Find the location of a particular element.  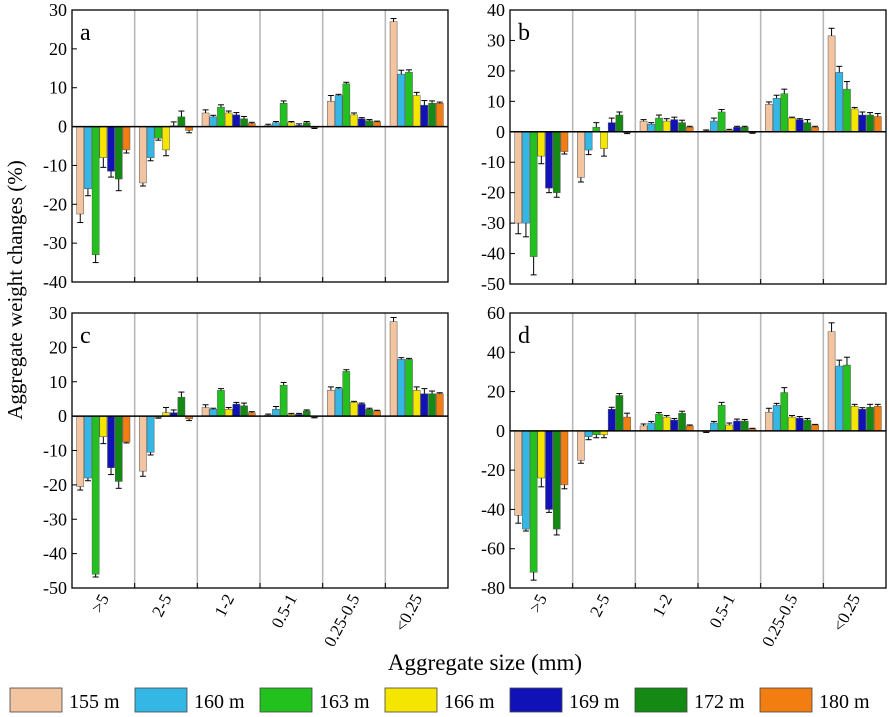

panel-label: a is located at coordinates (85, 33).